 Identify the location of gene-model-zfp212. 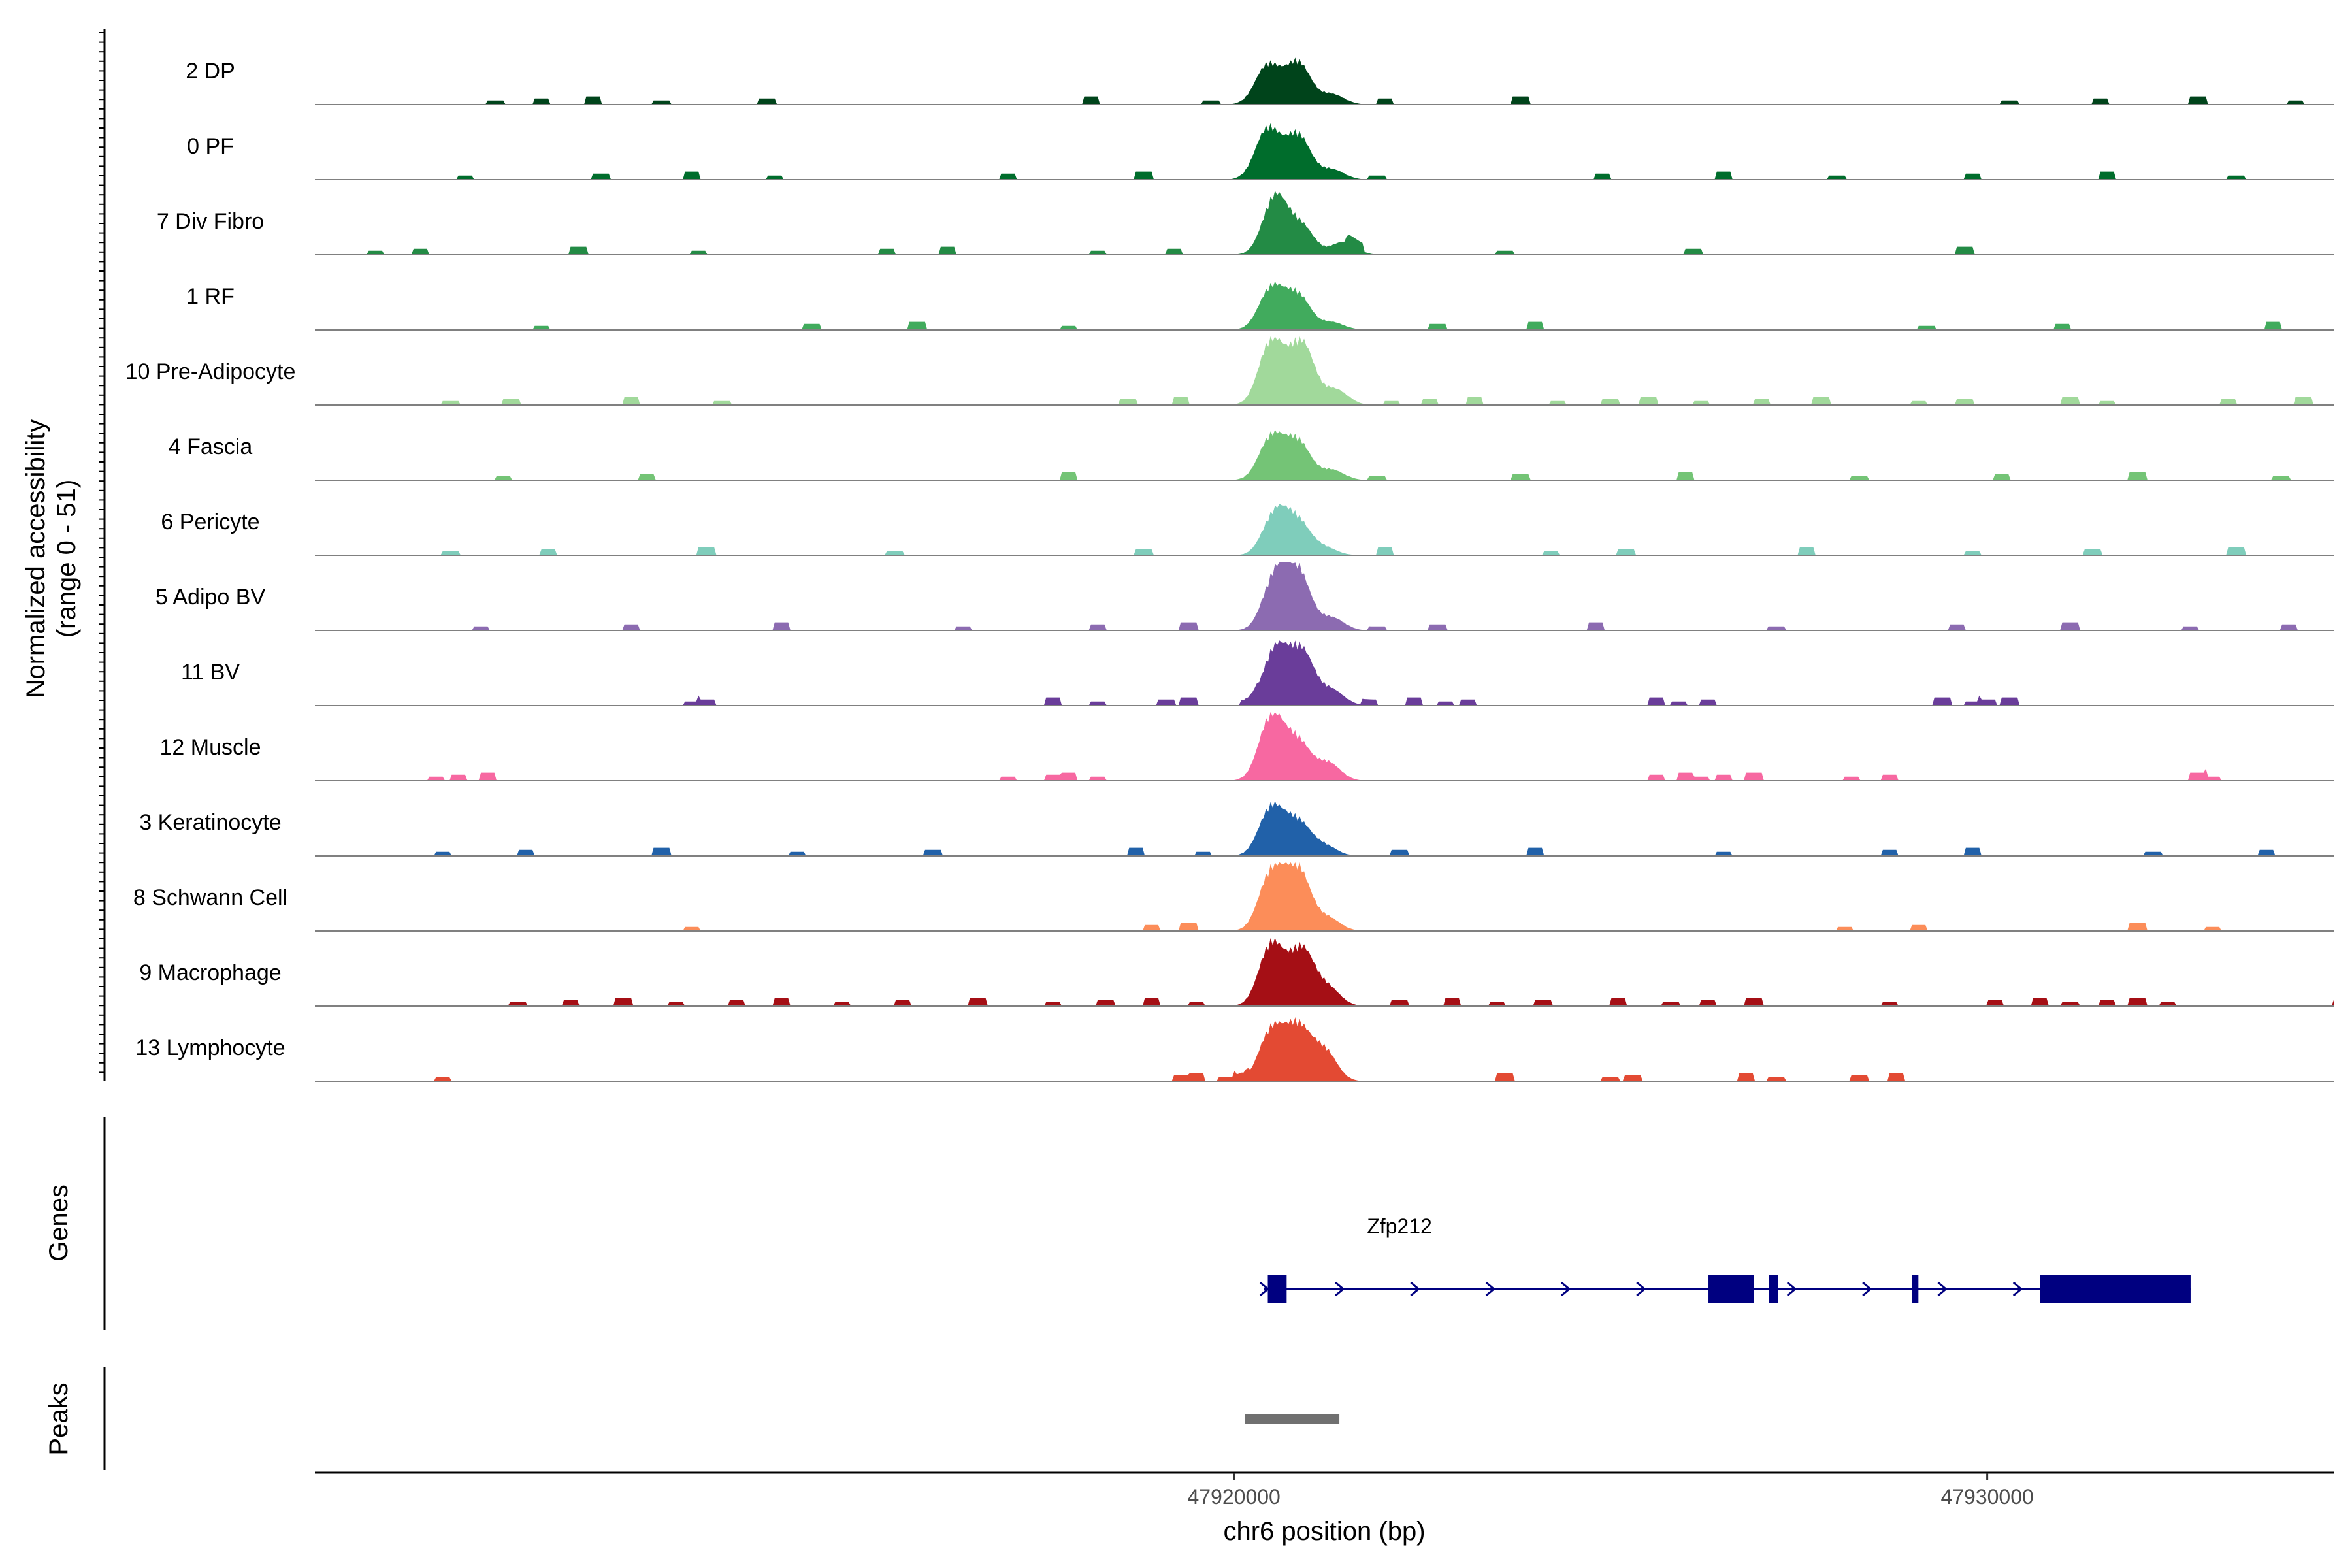
(1725, 1289).